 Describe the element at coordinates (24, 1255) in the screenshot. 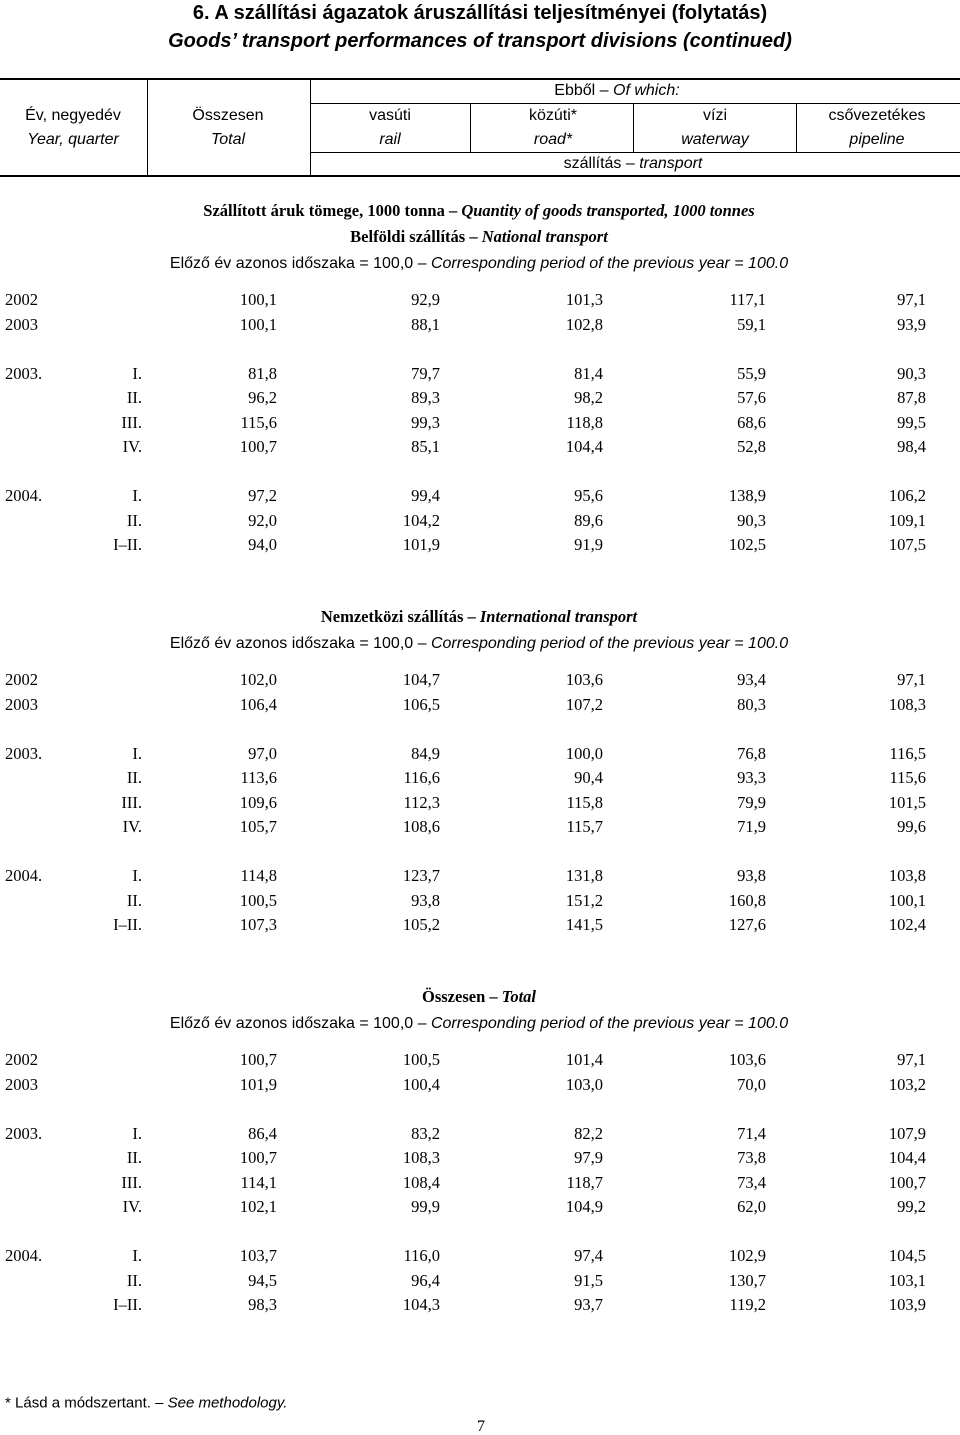

I see `year: 2004.` at that location.